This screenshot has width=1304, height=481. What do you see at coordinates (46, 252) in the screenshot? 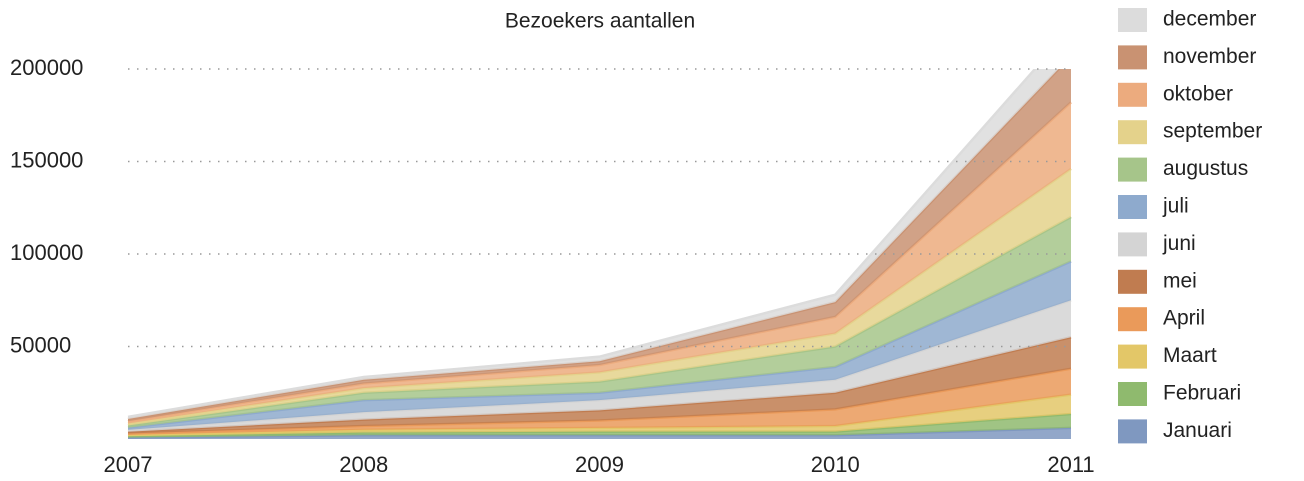
I see `y-tick-label: 100000` at bounding box center [46, 252].